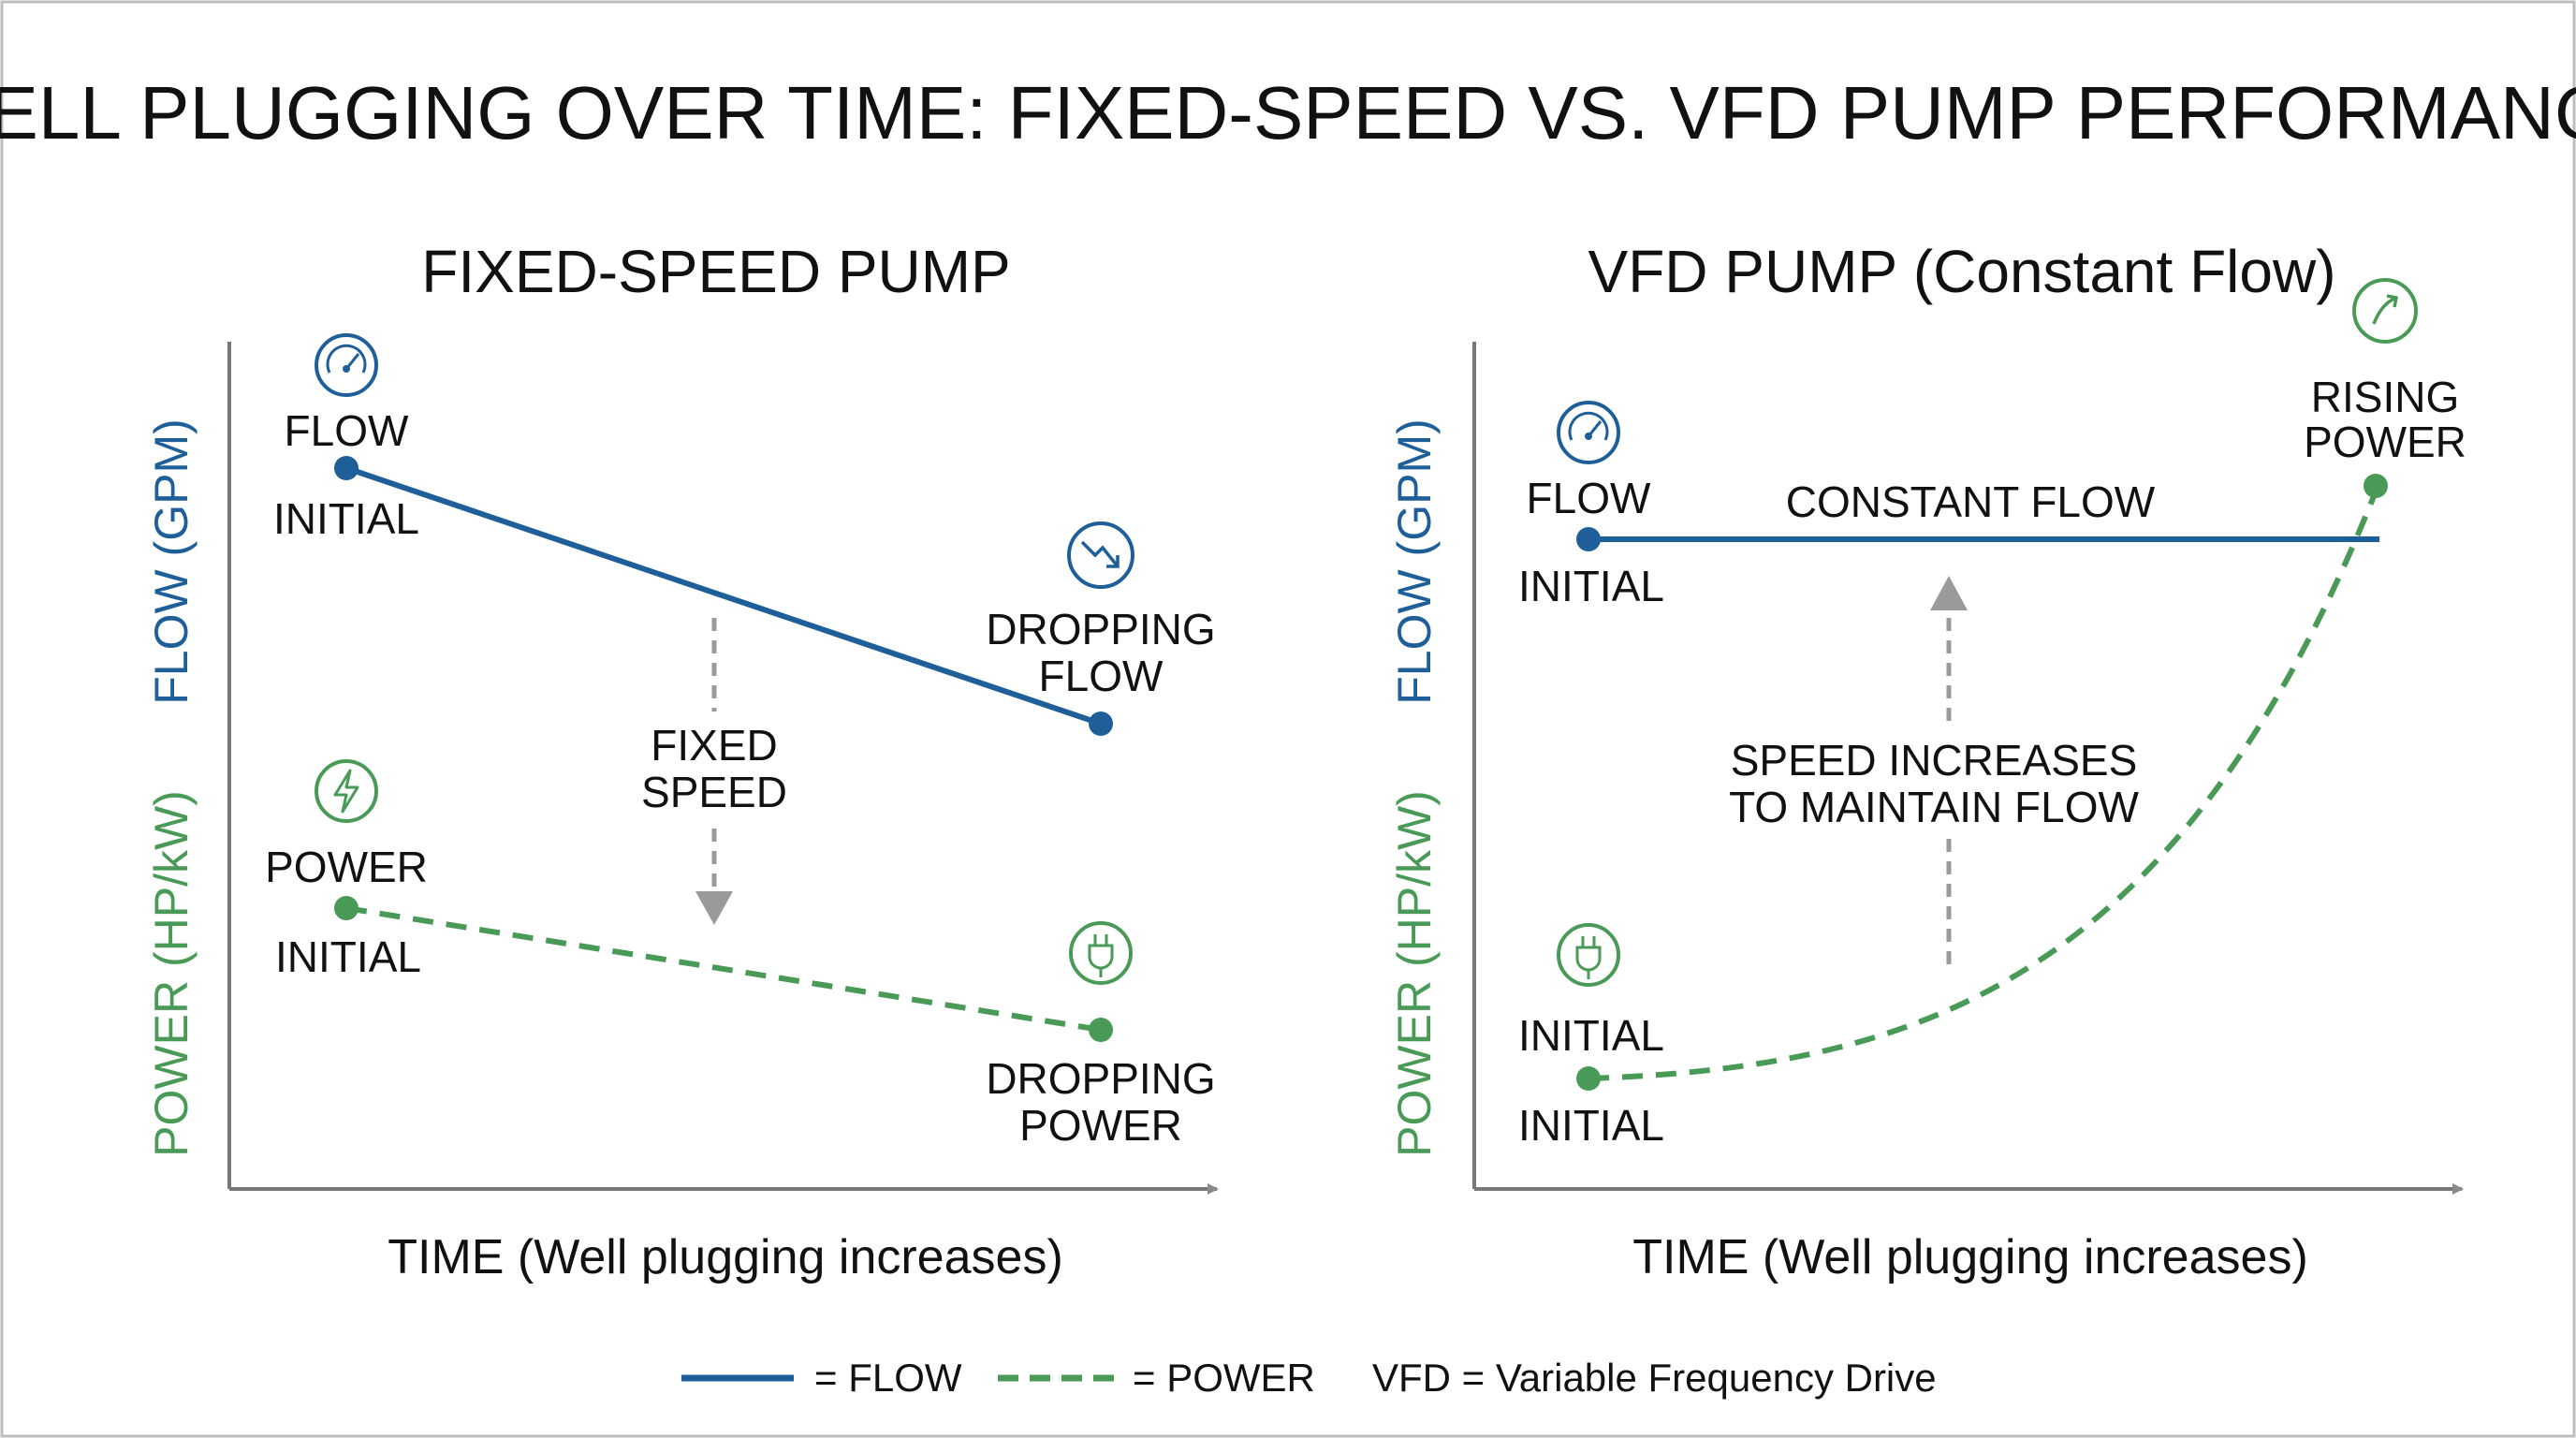  What do you see at coordinates (172, 973) in the screenshot?
I see `left-y-power-label: POWER (HP/kW)` at bounding box center [172, 973].